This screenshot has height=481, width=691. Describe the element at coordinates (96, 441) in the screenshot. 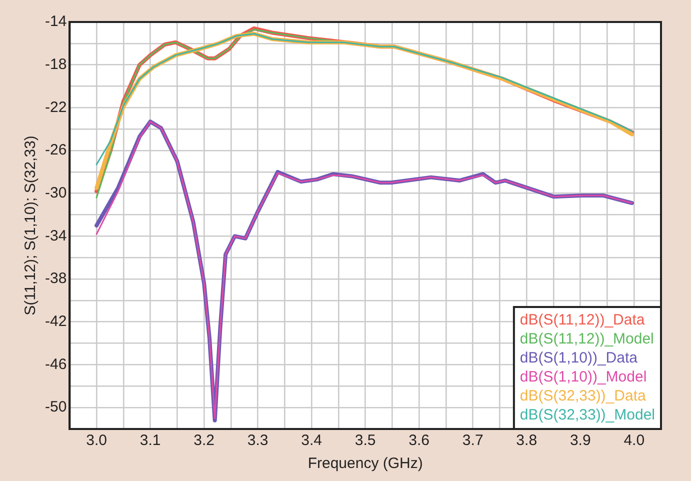

I see `x-tick-label: 3.0` at that location.